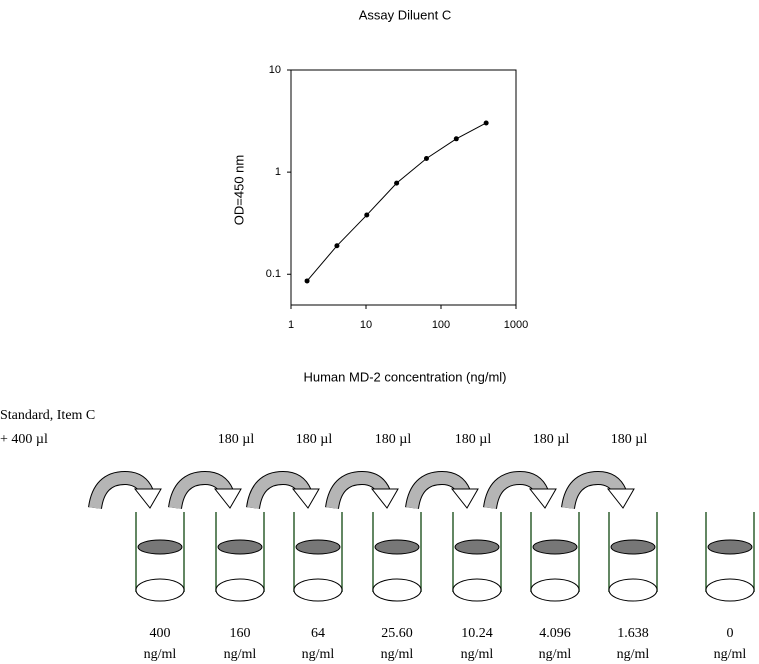 This screenshot has height=664, width=759. I want to click on tube-concentration: 1.638, so click(633, 633).